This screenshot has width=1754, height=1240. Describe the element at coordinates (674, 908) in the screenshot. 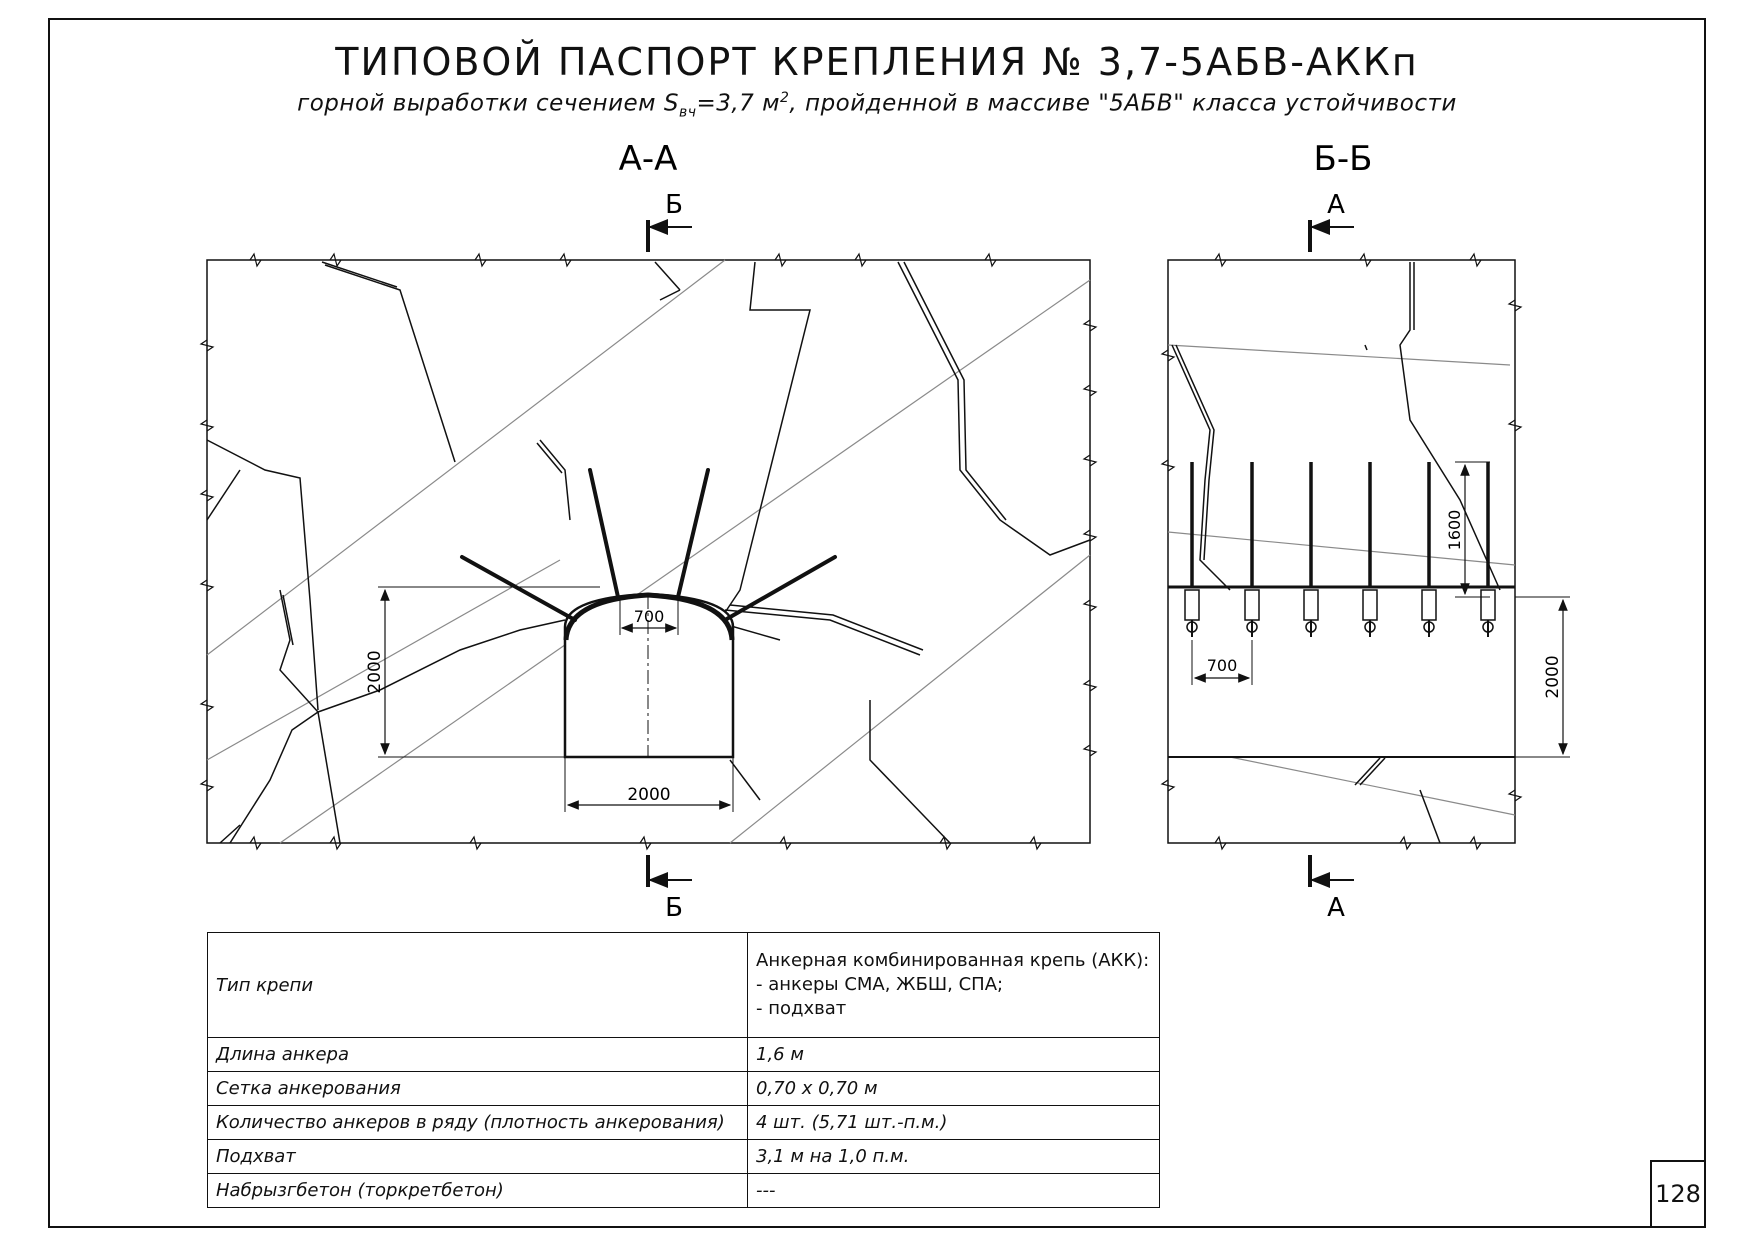

I see `cut-label-b-bottom: Б` at that location.